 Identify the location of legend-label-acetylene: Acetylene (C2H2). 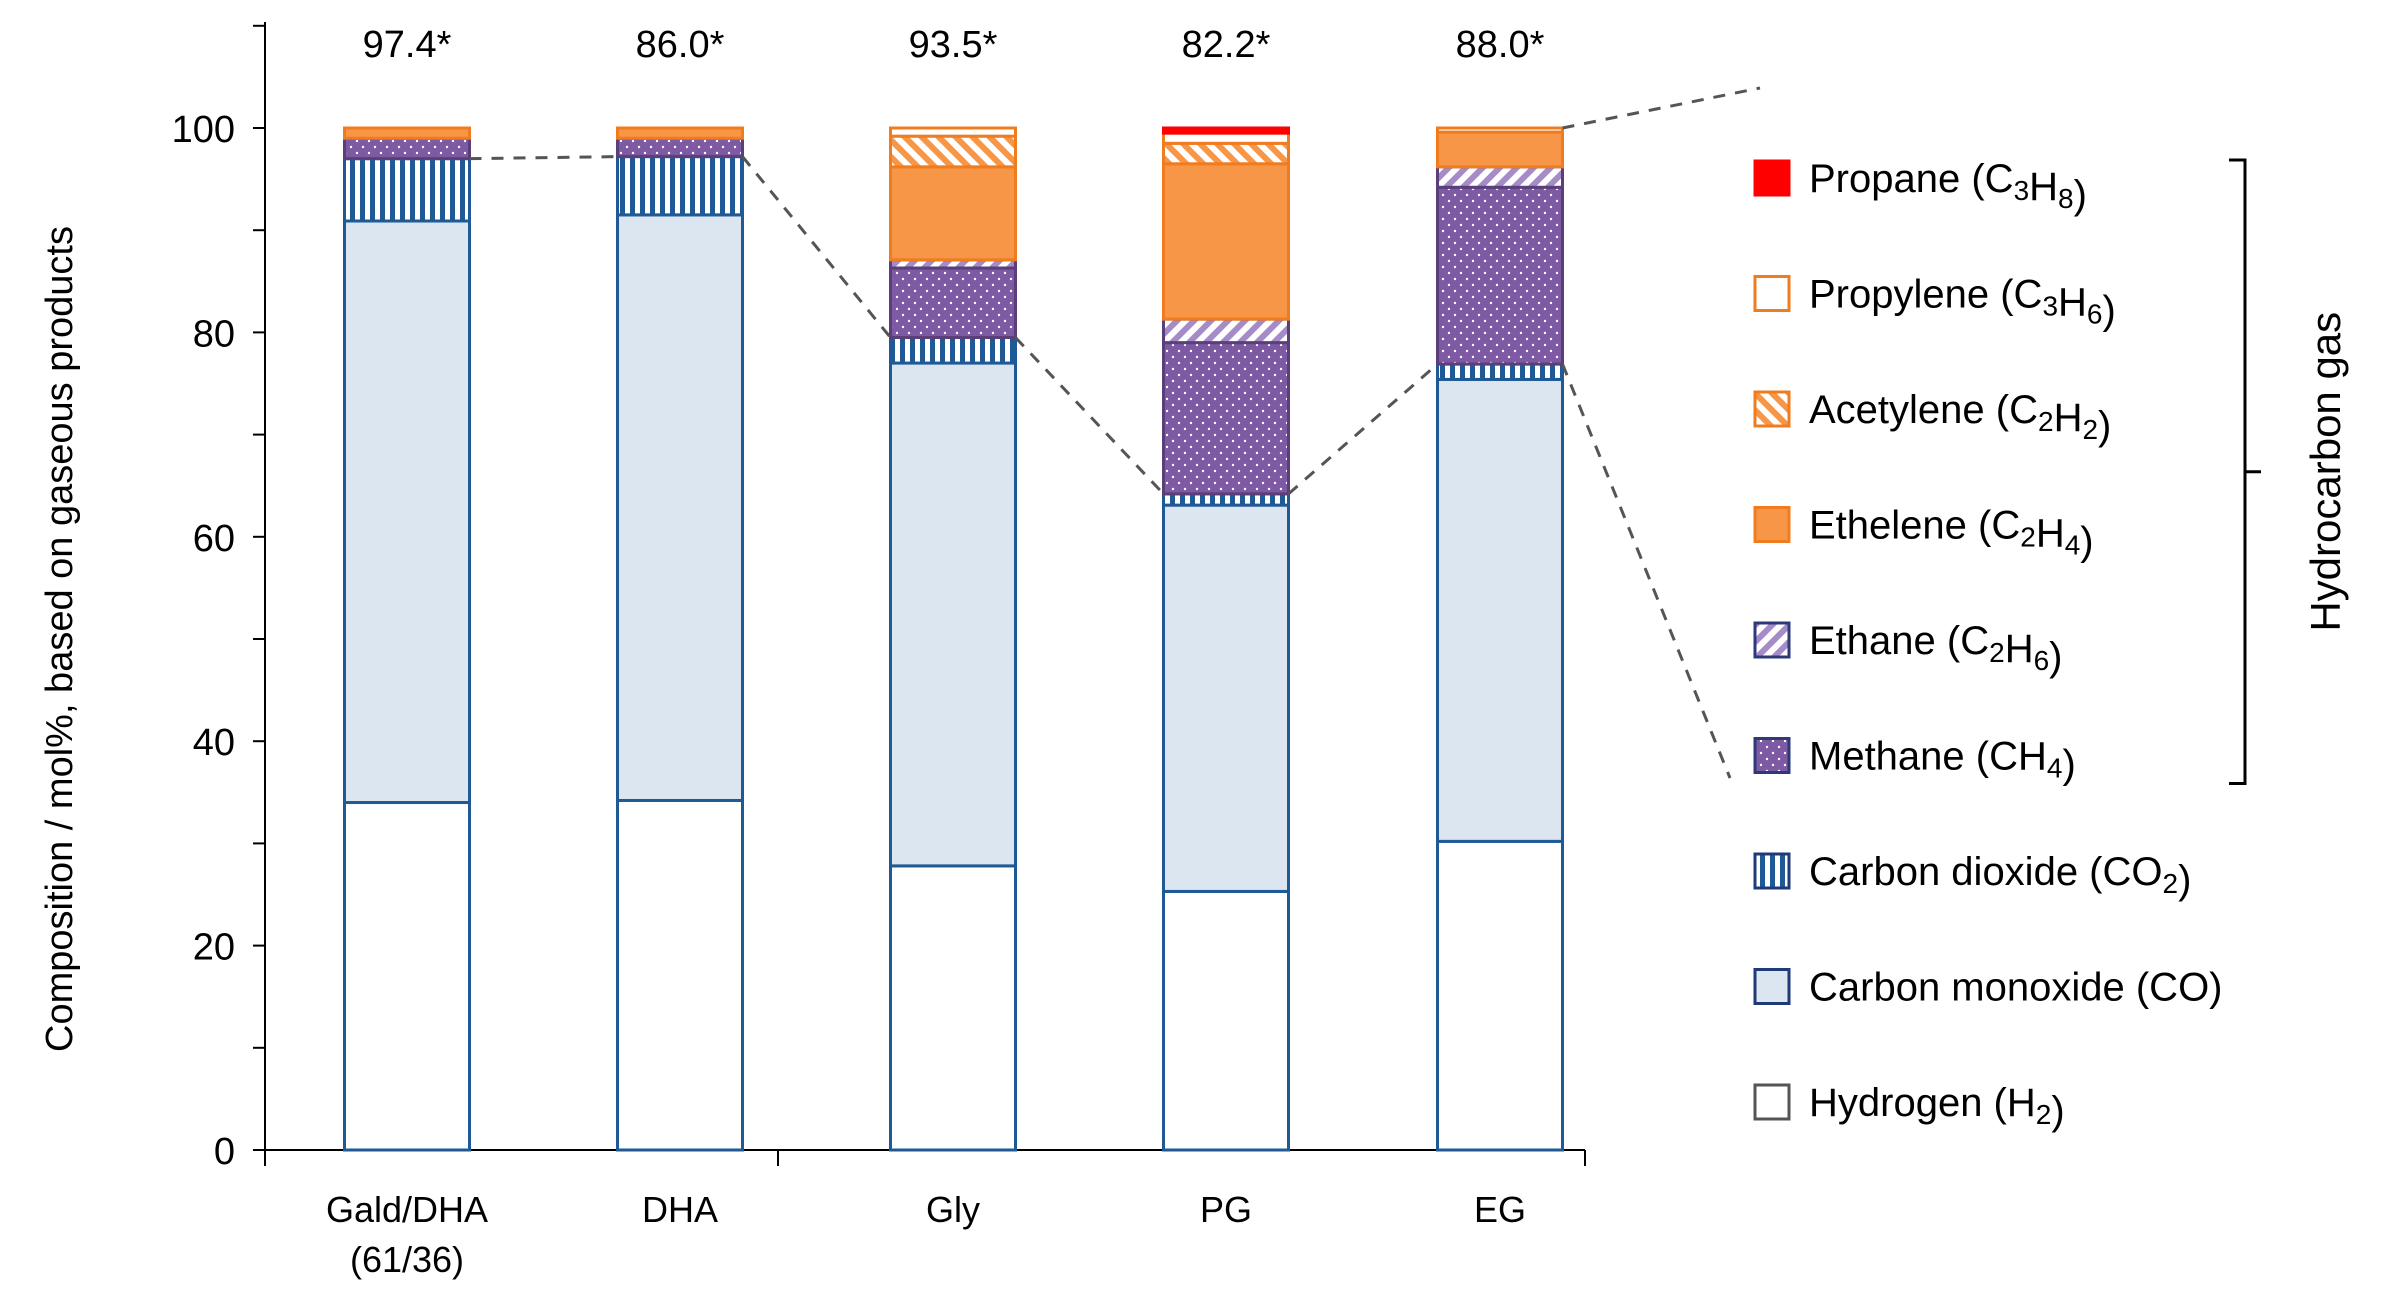
(1960, 418).